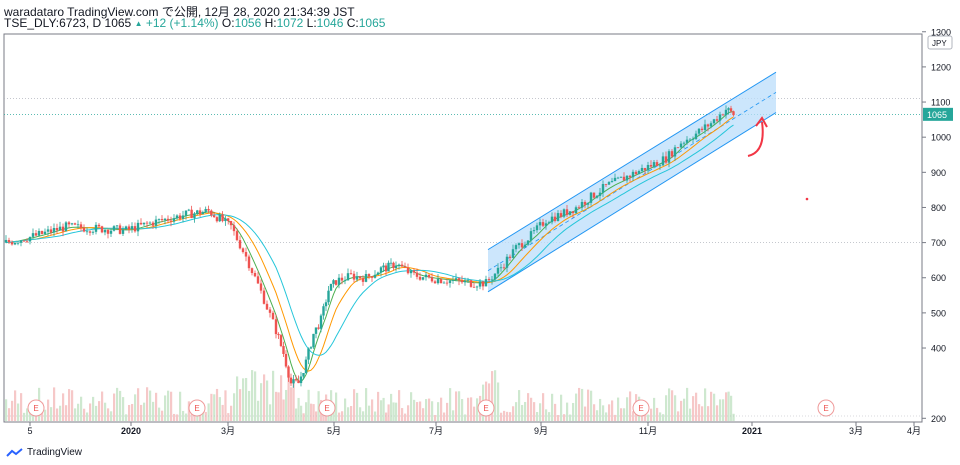  Describe the element at coordinates (44, 452) in the screenshot. I see `tradingview-footer: TradingView` at that location.